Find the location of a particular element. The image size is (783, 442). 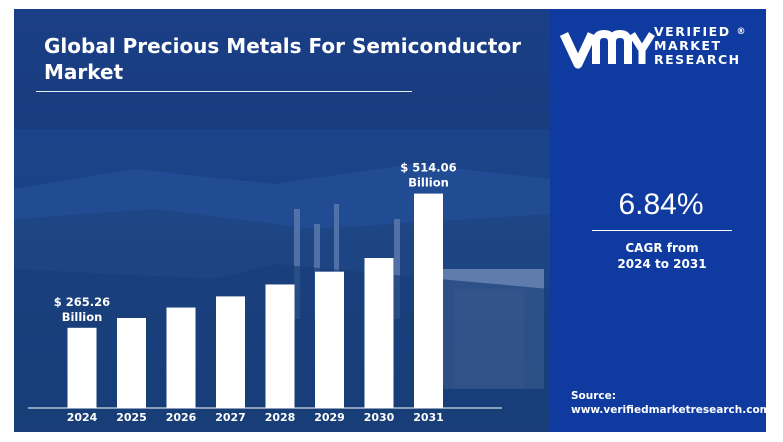

cagr-label-line-2: 2024 to 2031 is located at coordinates (662, 264).